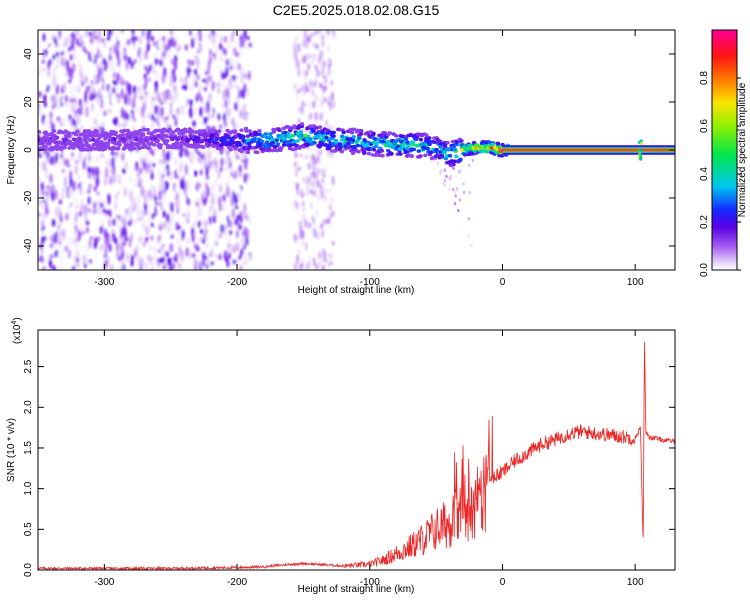 This screenshot has height=600, width=750. I want to click on snr-y-label: SNR (10 * v/v), so click(11, 450).